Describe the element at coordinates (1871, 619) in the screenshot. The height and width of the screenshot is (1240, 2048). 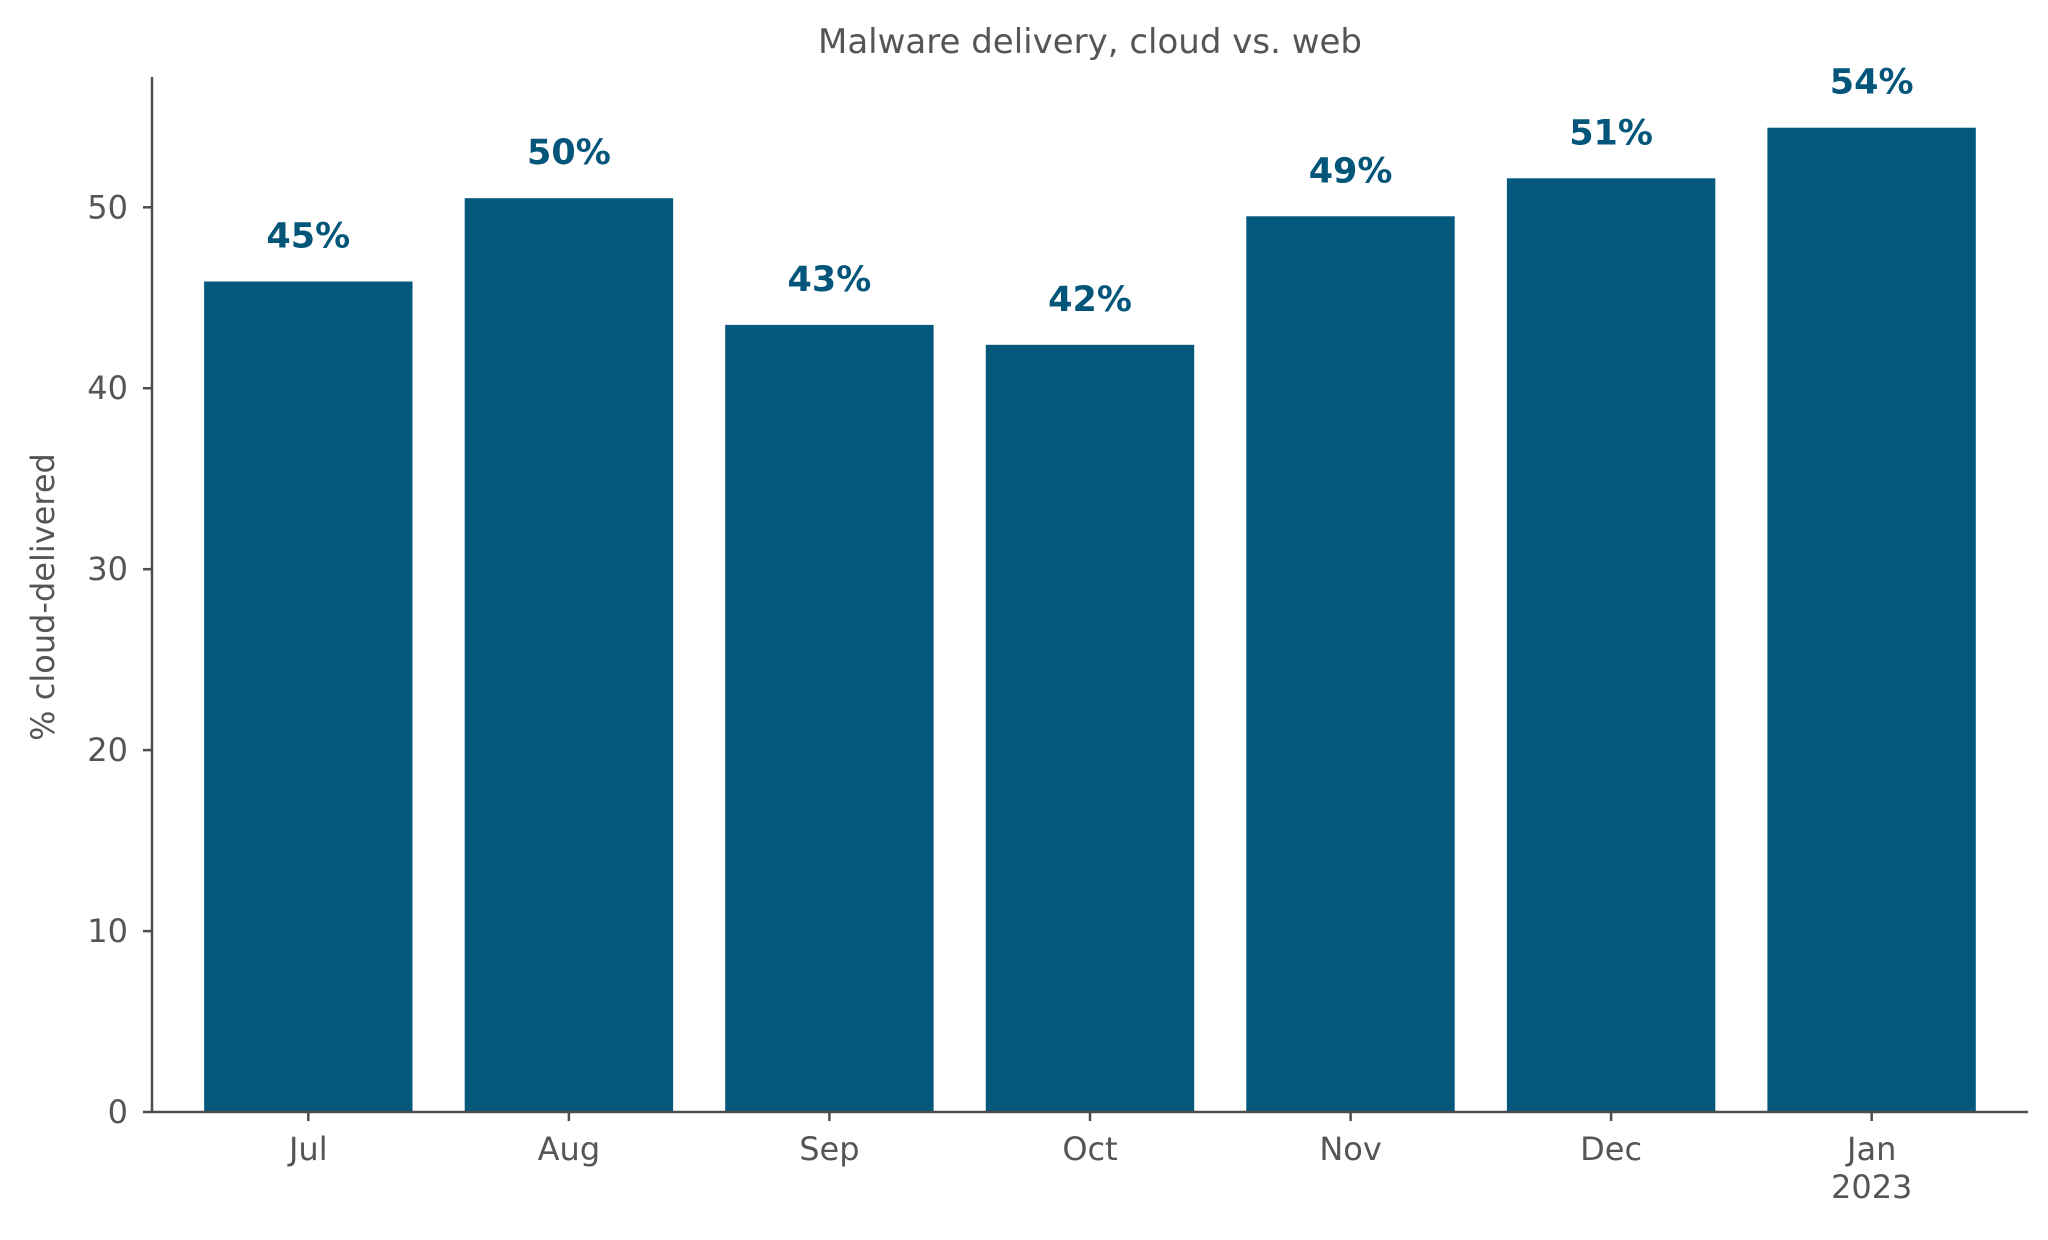
I see `bar-jan` at that location.